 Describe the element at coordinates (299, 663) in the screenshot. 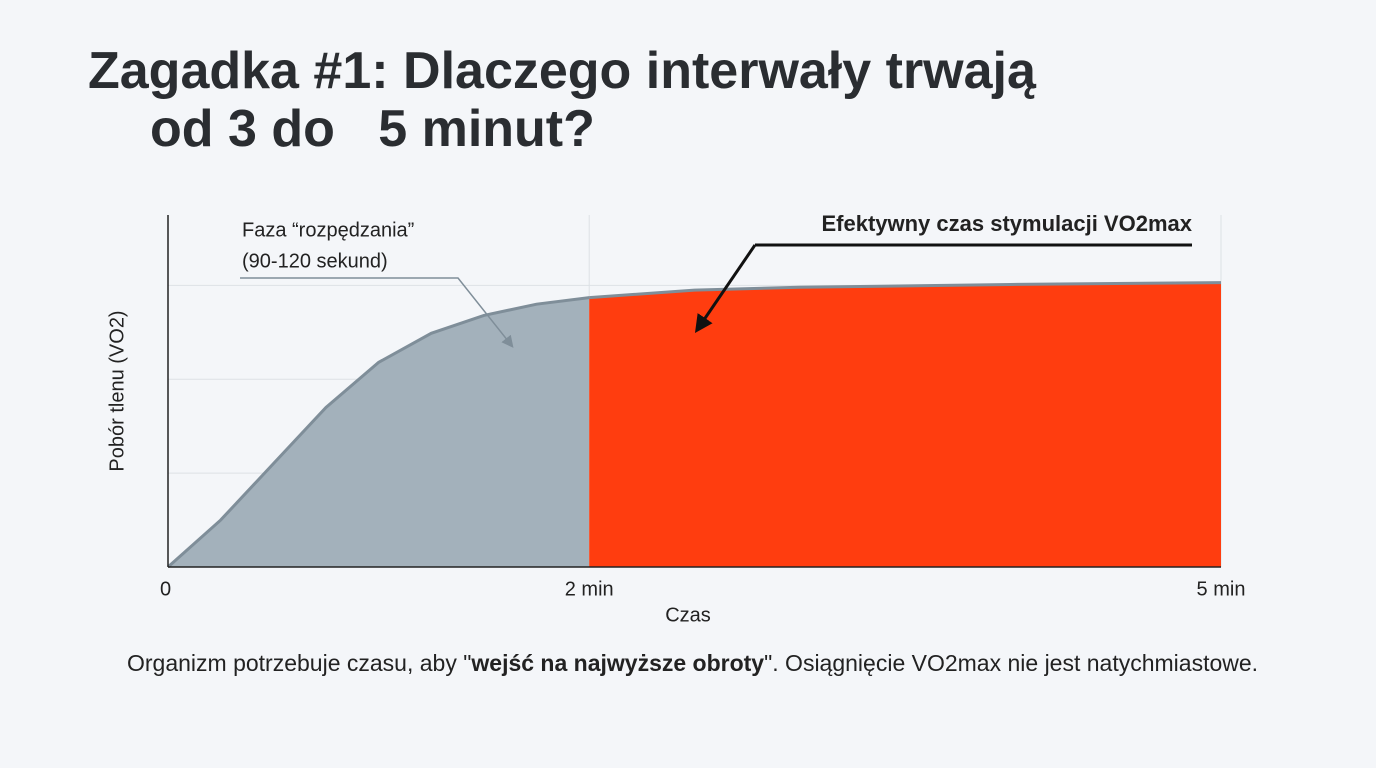

I see `caption-text: Organizm potrzebuje czasu, aby "` at that location.